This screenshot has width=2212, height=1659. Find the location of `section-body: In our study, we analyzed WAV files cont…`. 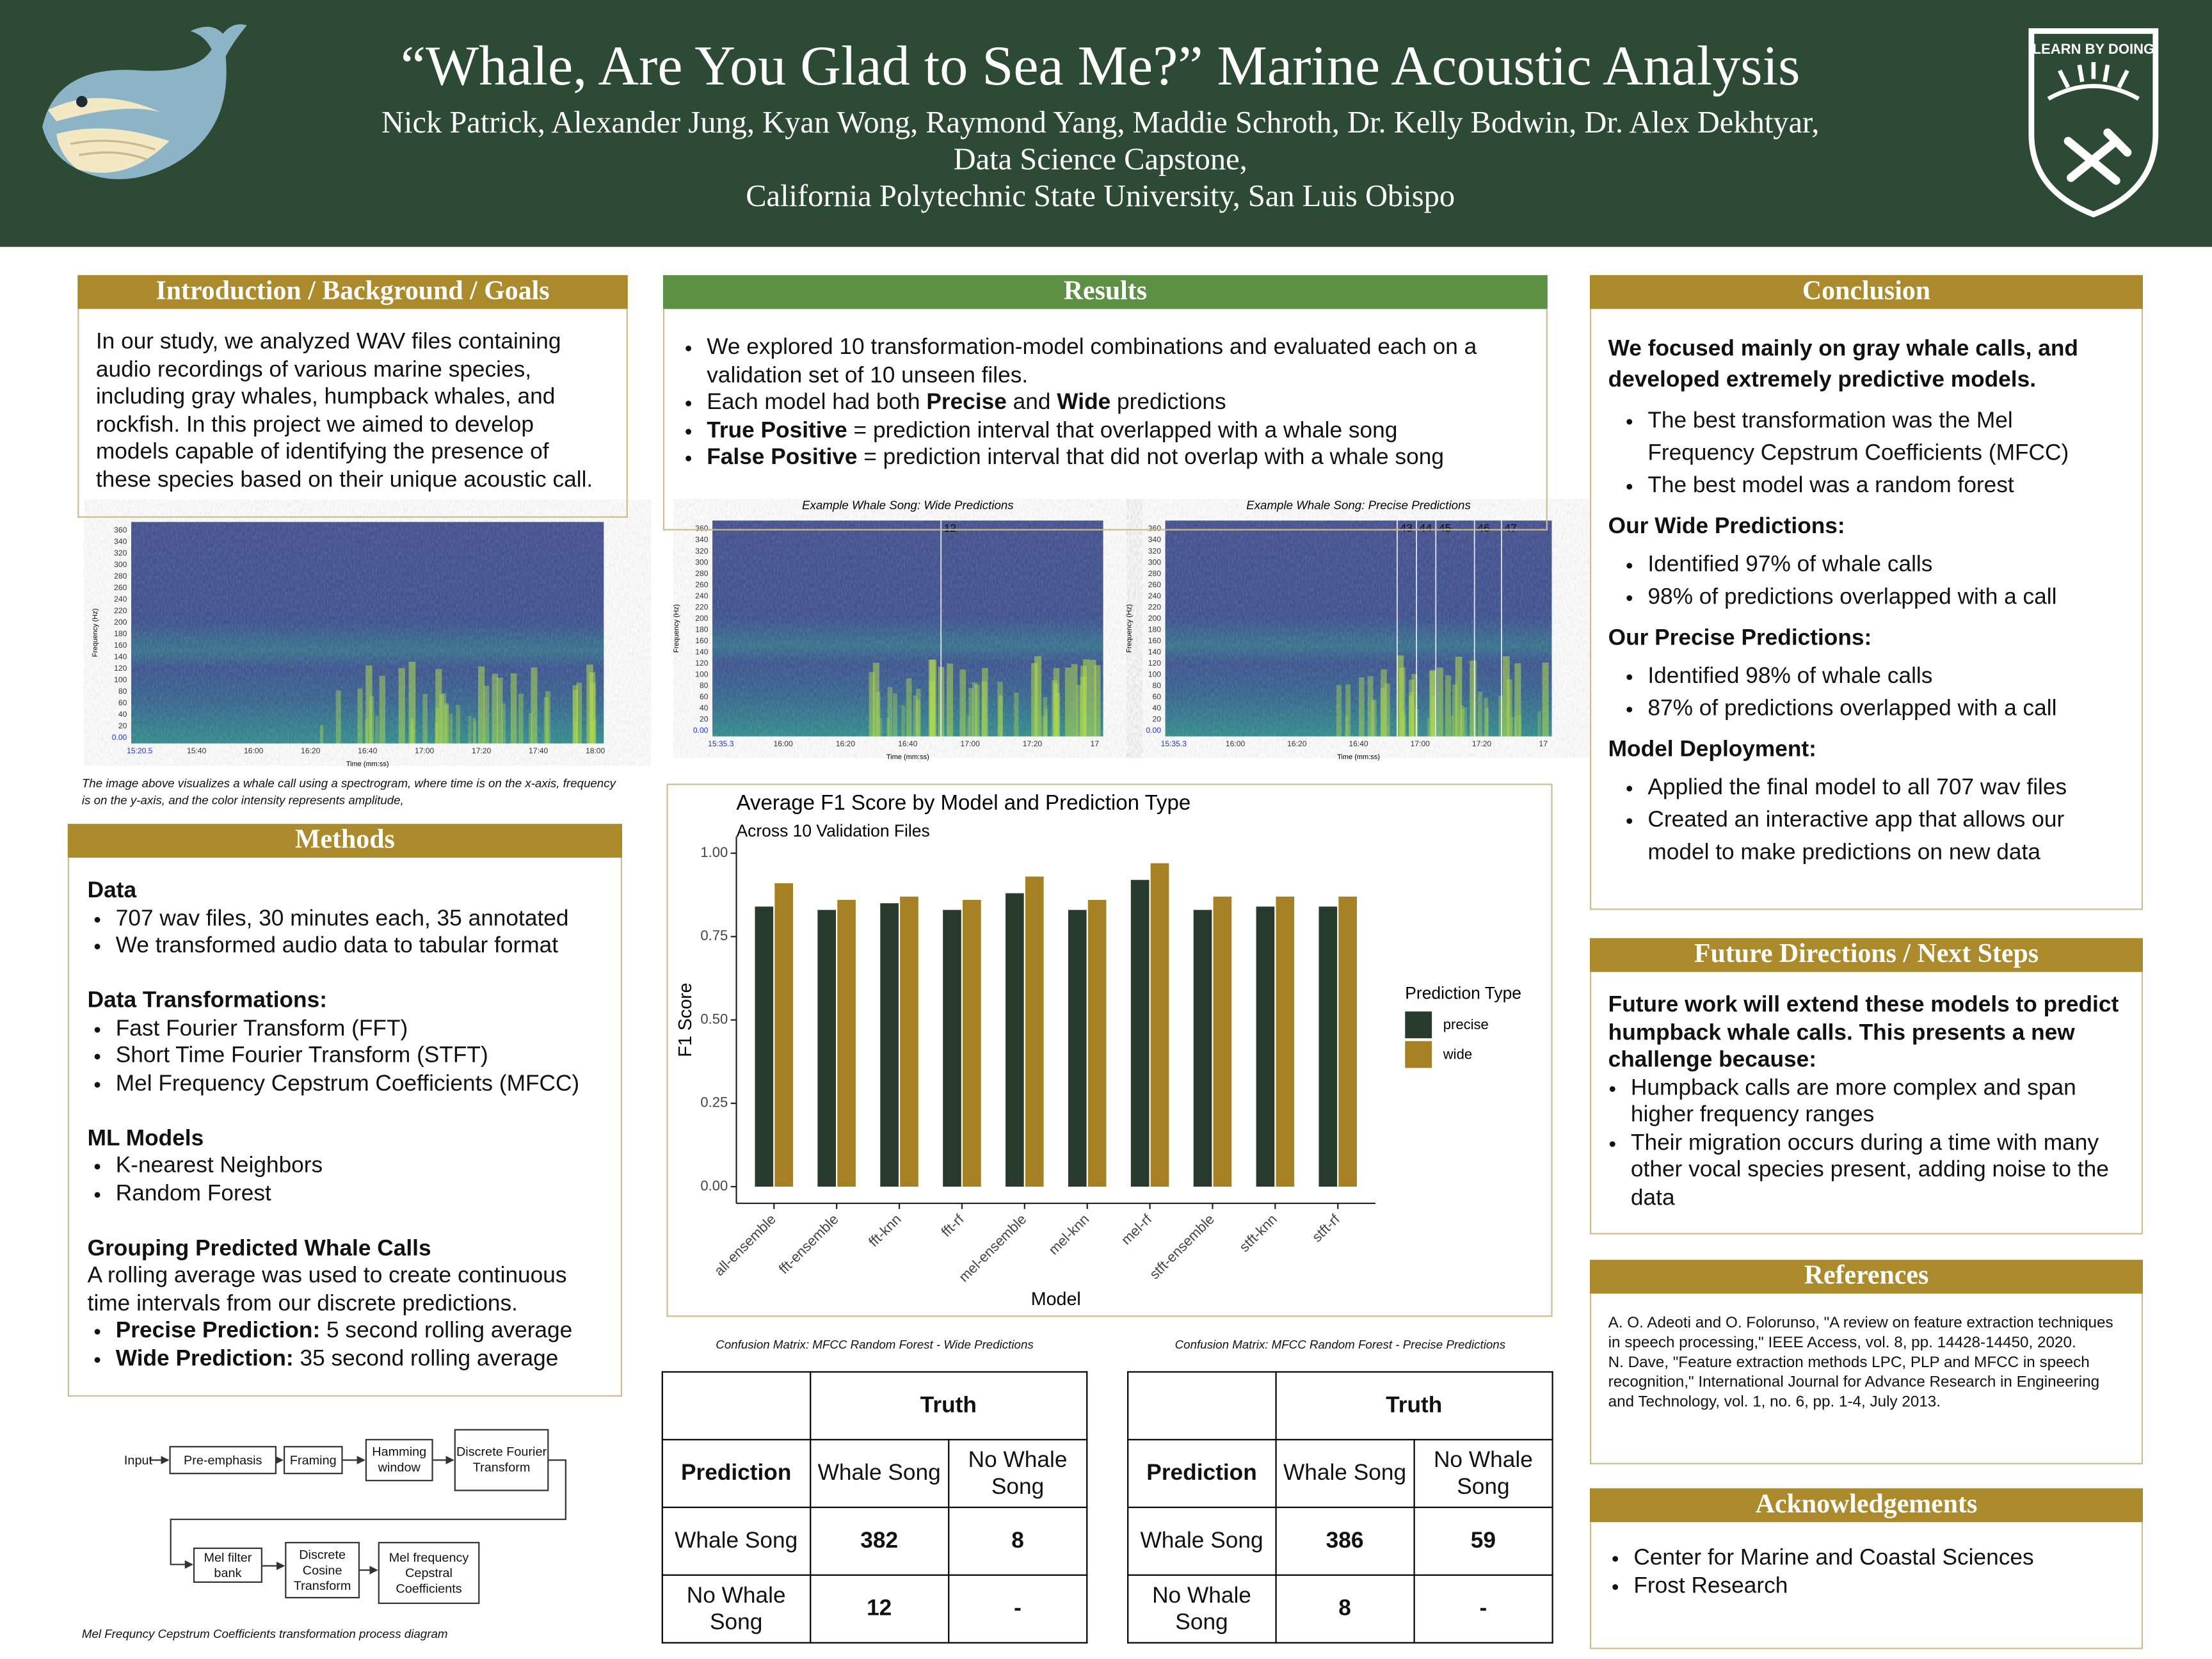

section-body: In our study, we analyzed WAV files cont… is located at coordinates (352, 413).